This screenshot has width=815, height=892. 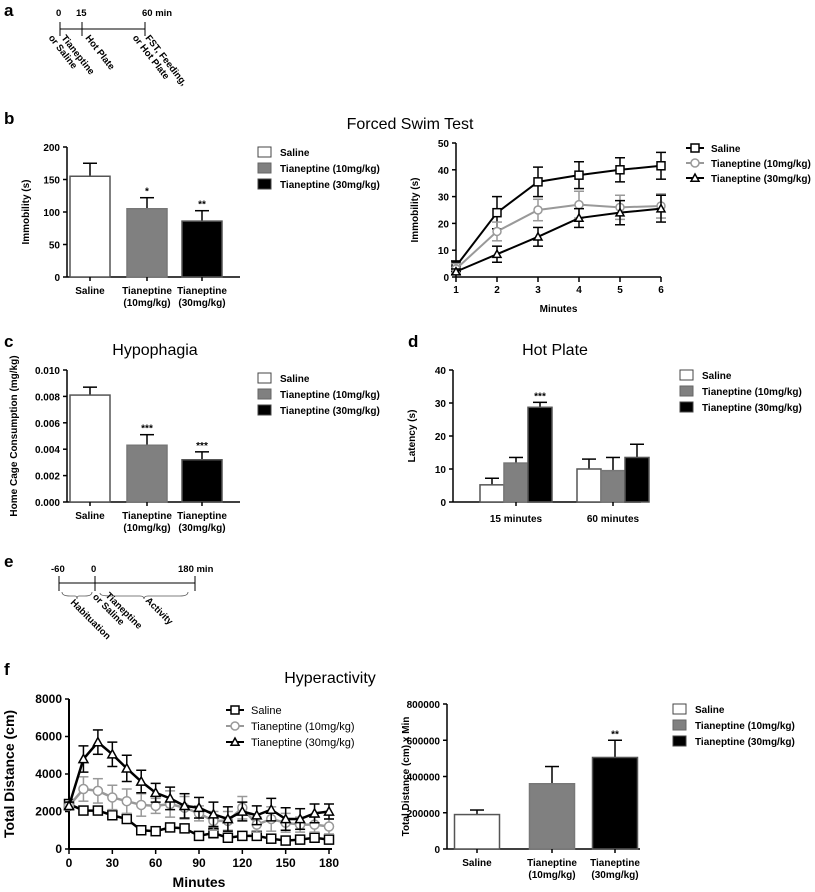 What do you see at coordinates (330, 678) in the screenshot?
I see `panel-title-hyperactivity: Hyperactivity` at bounding box center [330, 678].